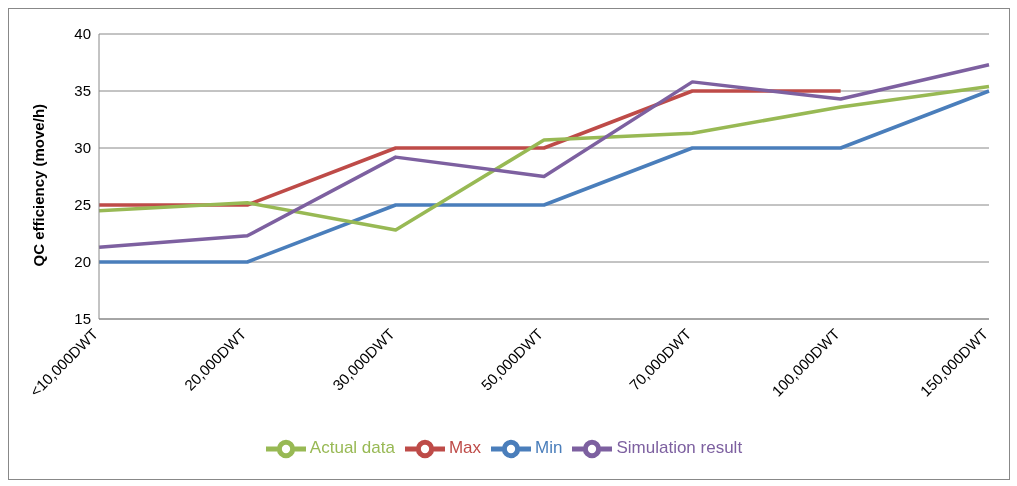 The height and width of the screenshot is (486, 1017). Describe the element at coordinates (82, 148) in the screenshot. I see `y-tick-label: 30` at that location.